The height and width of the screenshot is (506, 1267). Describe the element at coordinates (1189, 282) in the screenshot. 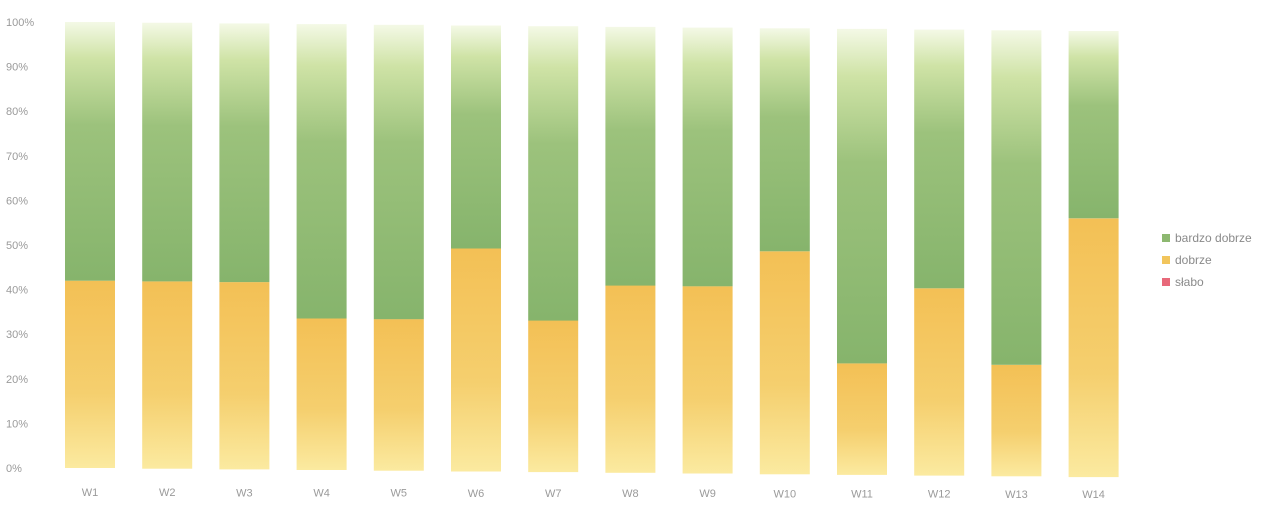

I see `legend-label: słabo` at that location.